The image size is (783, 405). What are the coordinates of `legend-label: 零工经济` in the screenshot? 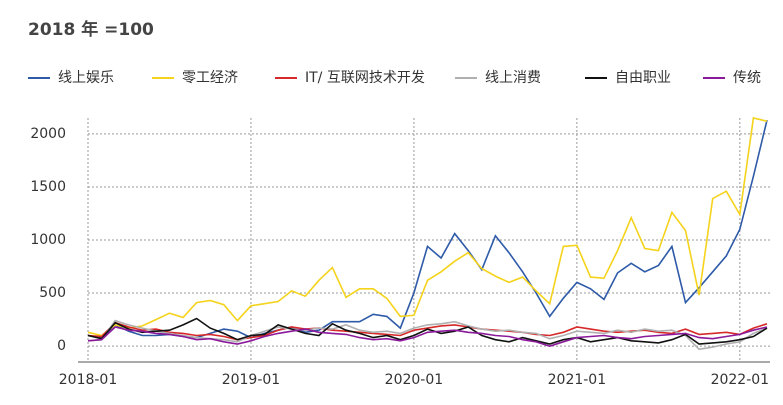 It's located at (210, 78).